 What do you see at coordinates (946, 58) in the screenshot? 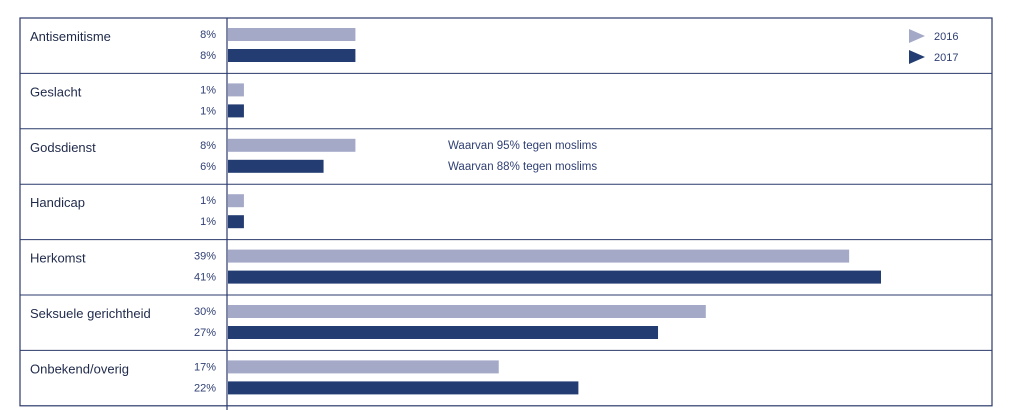
I see `legend-label: 2017` at bounding box center [946, 58].